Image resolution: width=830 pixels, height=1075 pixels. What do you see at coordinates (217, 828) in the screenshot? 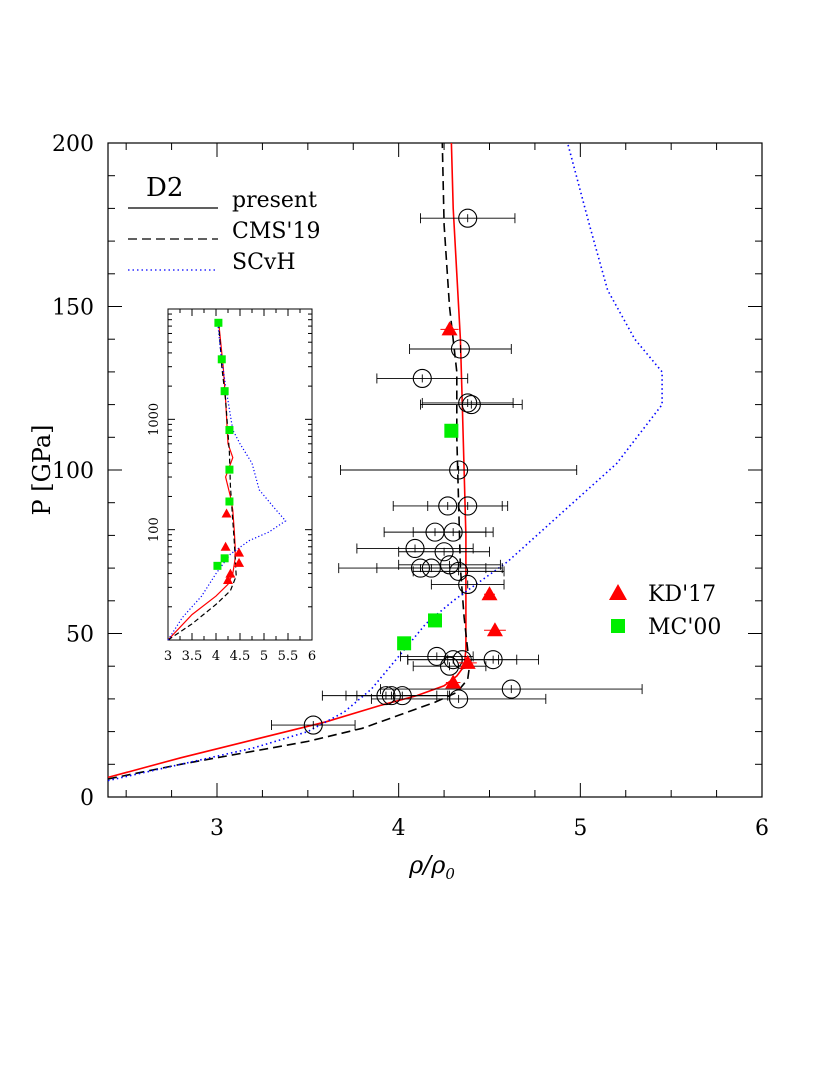
I see `x-tick-label: 3` at bounding box center [217, 828].